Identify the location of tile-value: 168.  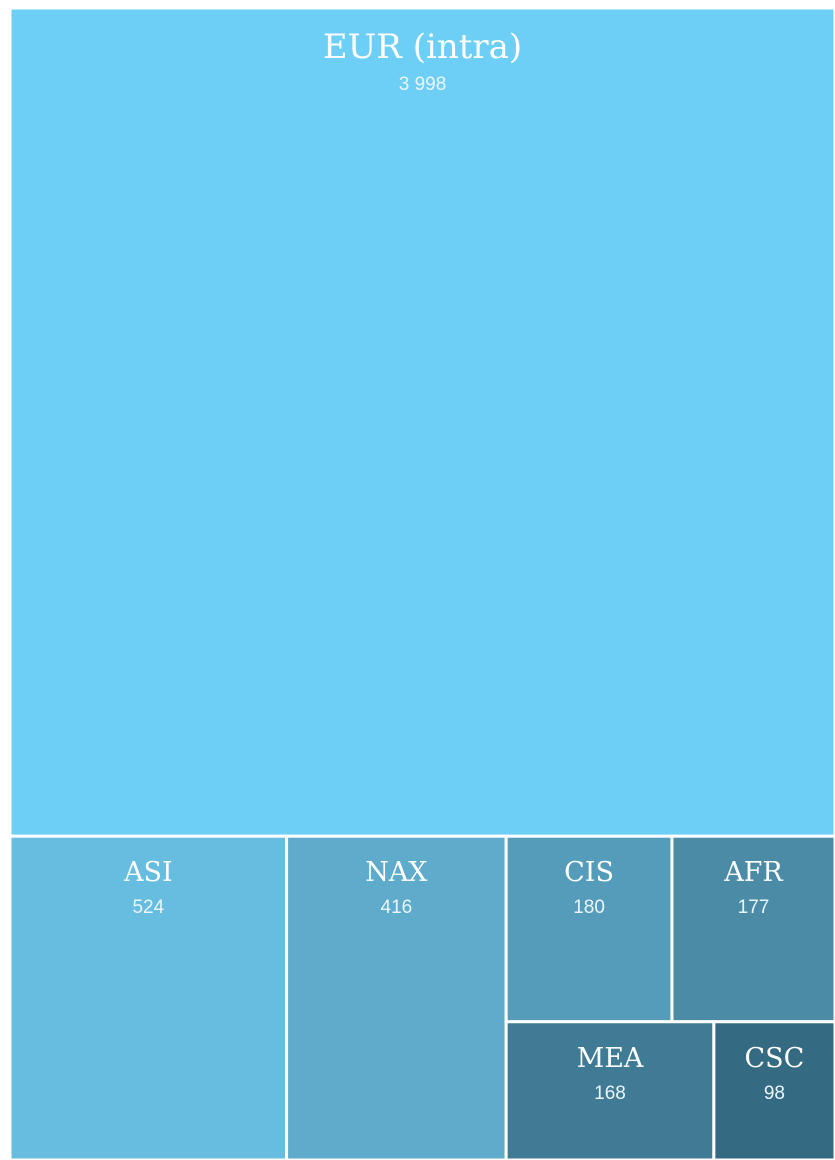
(610, 1093).